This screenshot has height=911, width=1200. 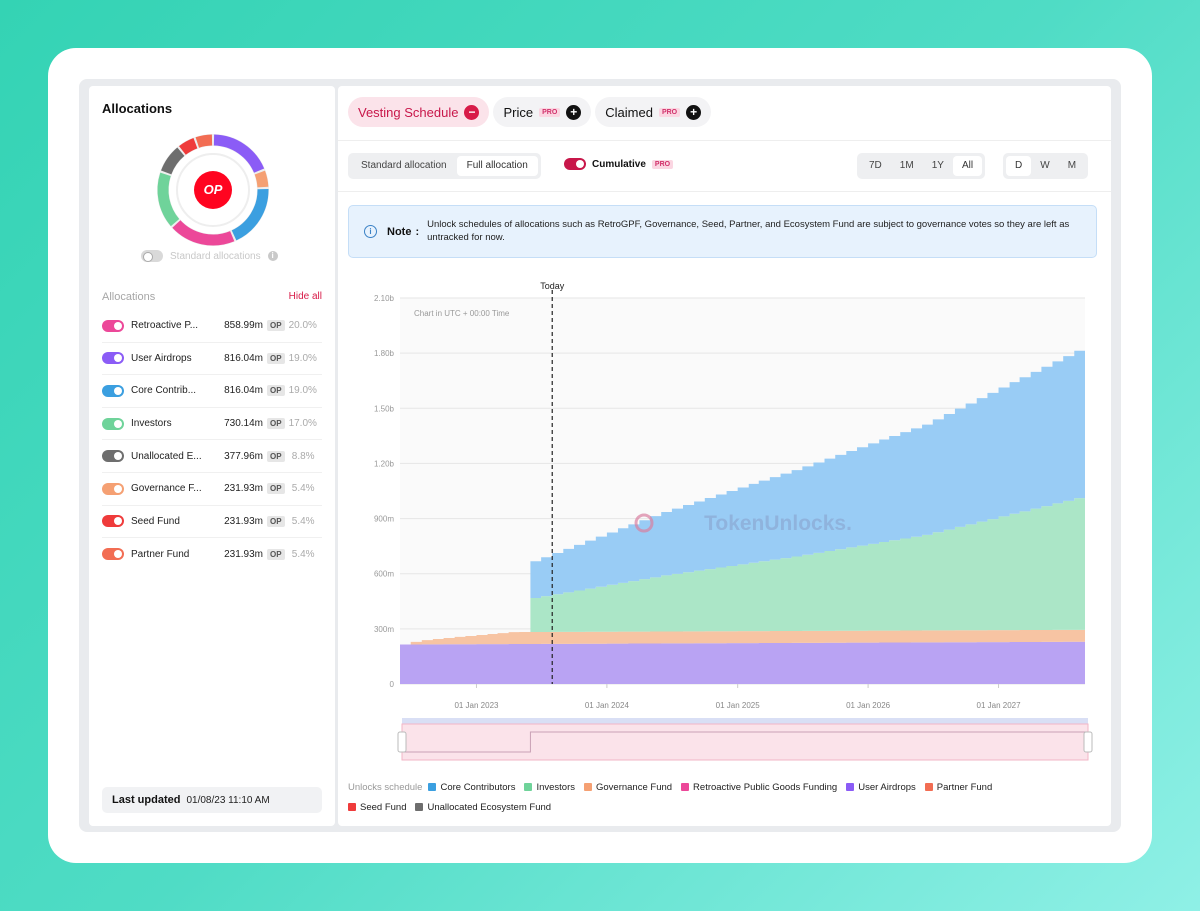 What do you see at coordinates (305, 296) in the screenshot?
I see `hide-all-button: Hide all` at bounding box center [305, 296].